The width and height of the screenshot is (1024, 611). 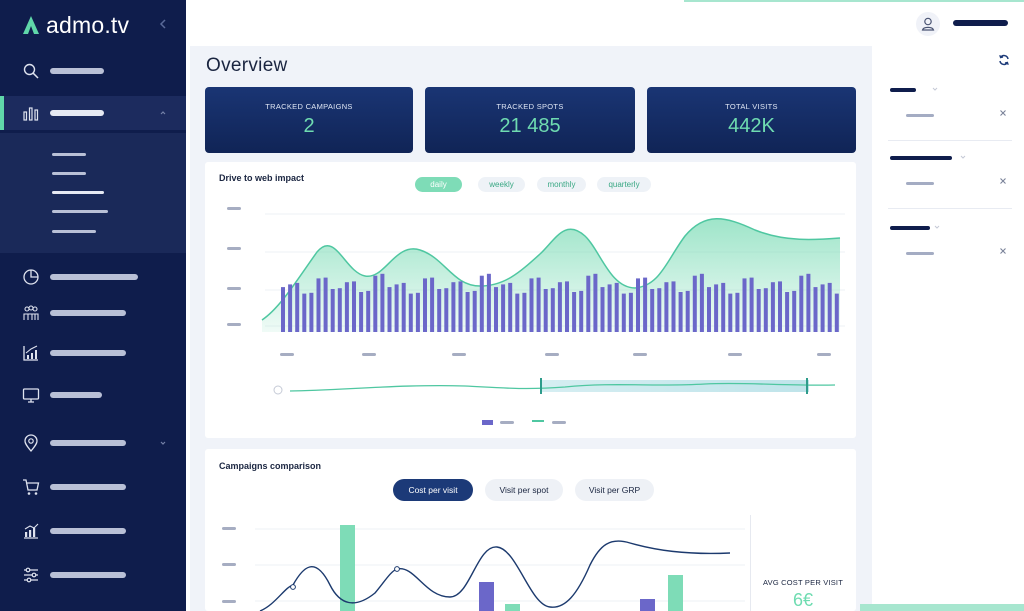 What do you see at coordinates (75, 25) in the screenshot?
I see `logo: admo.tv` at bounding box center [75, 25].